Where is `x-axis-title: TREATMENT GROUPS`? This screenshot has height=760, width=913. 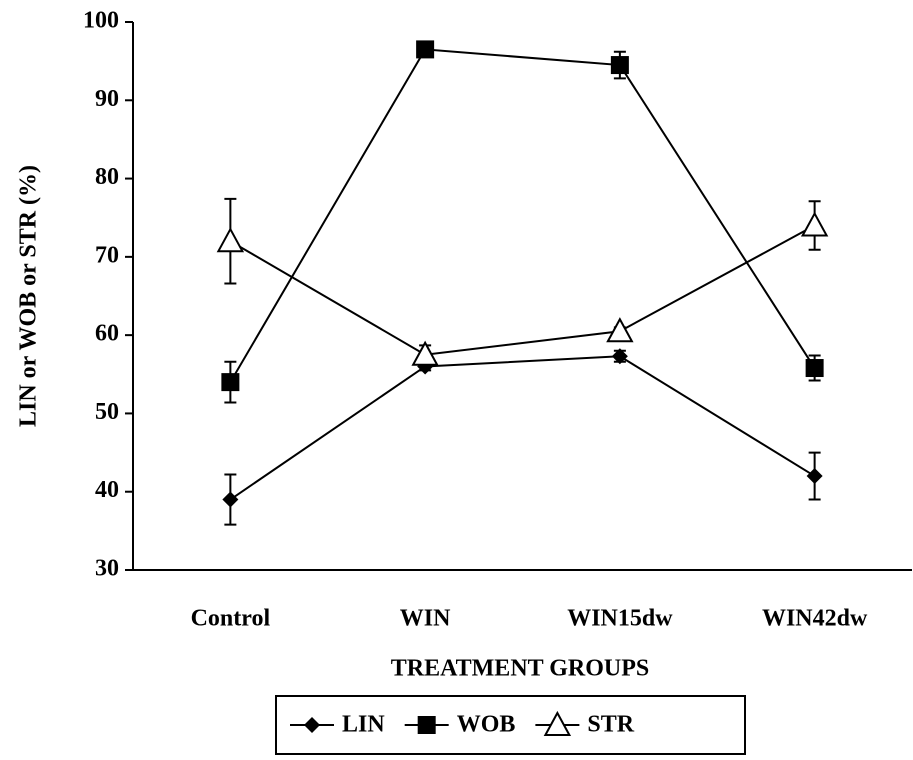 x-axis-title: TREATMENT GROUPS is located at coordinates (520, 669).